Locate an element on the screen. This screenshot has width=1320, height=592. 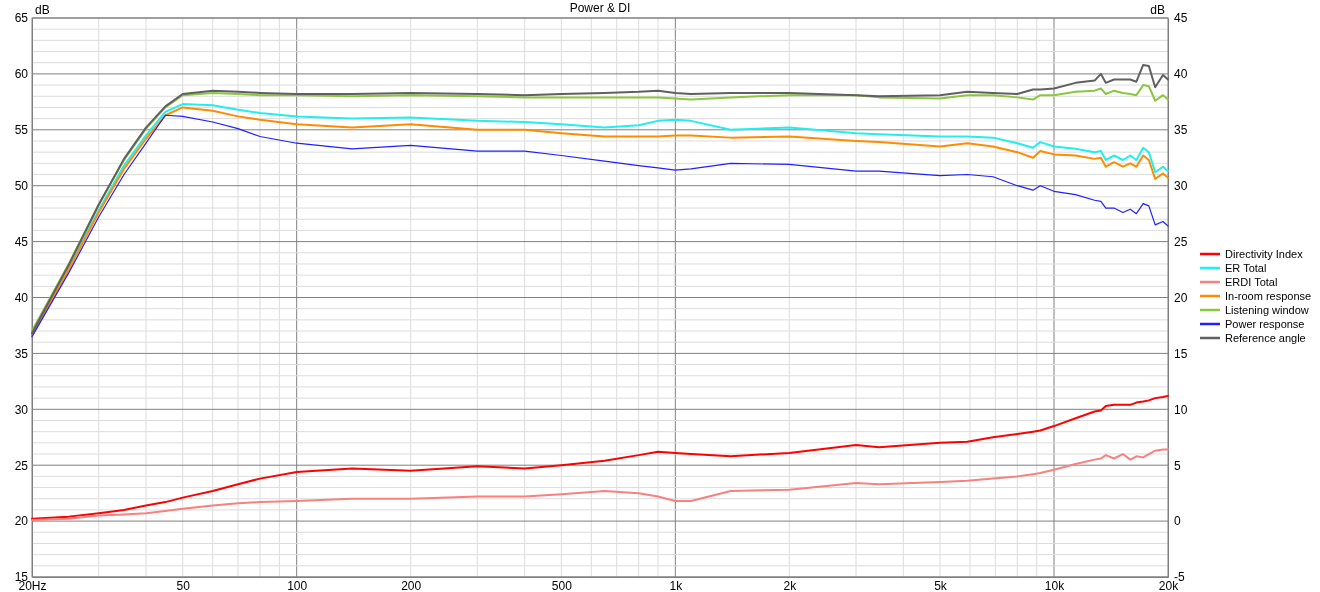
y2-tick-label: 40 is located at coordinates (1181, 74).